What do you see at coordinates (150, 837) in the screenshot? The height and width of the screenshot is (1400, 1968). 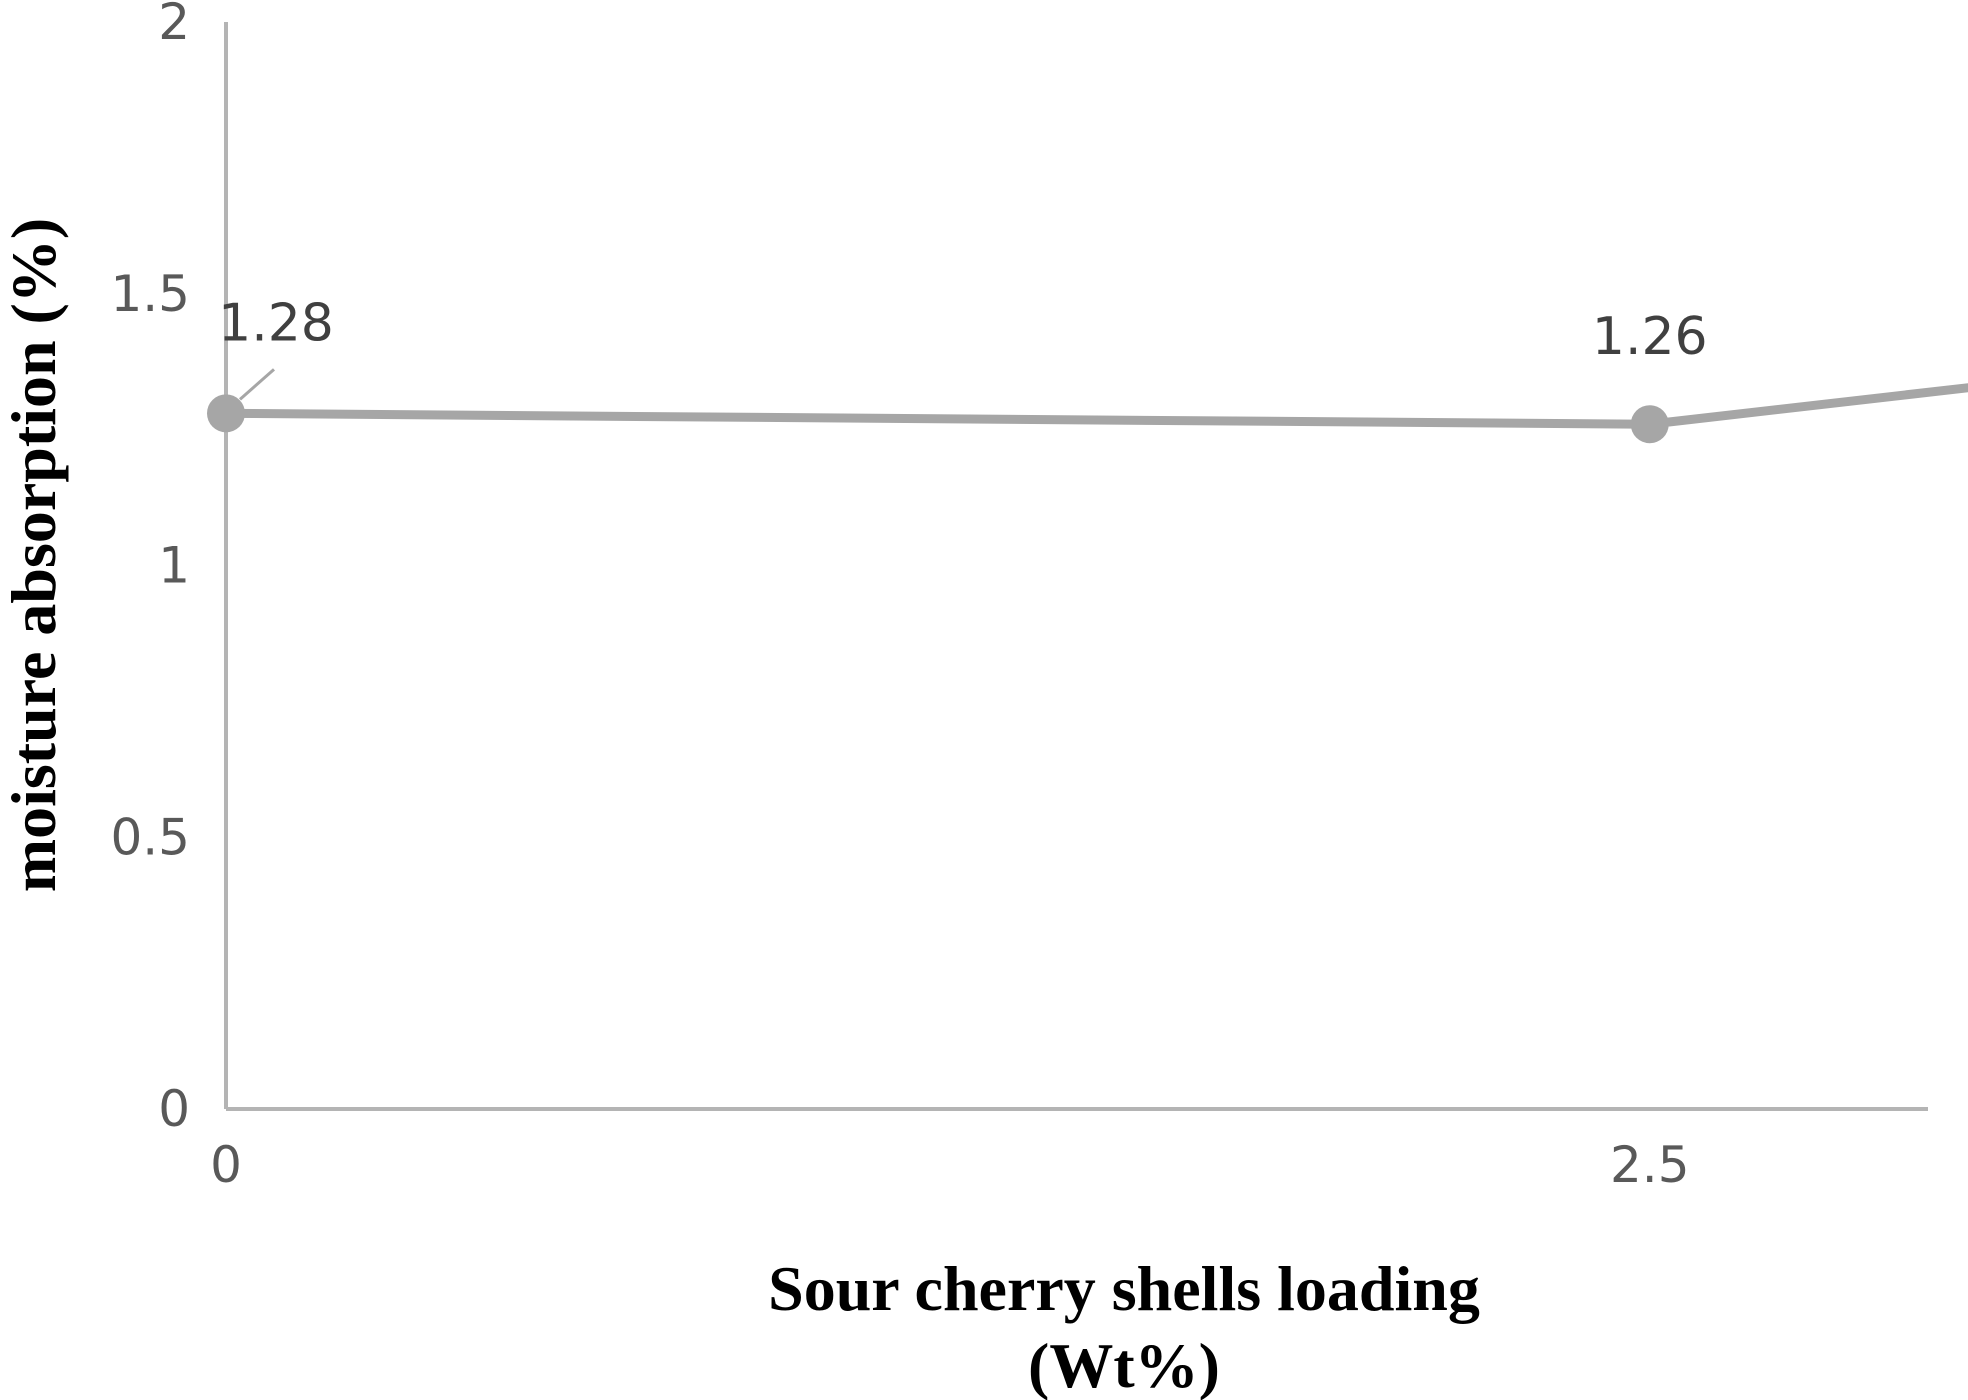 I see `y-tick-label: 0.5` at bounding box center [150, 837].